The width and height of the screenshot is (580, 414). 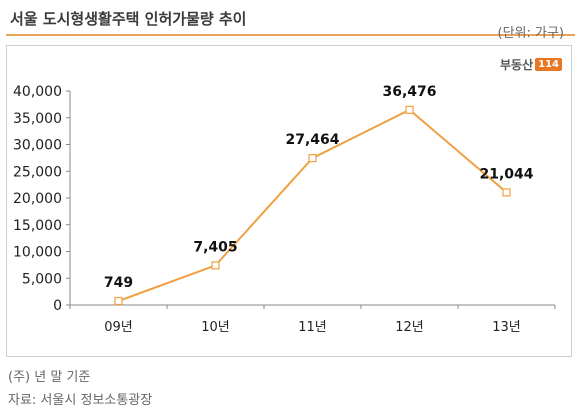 I want to click on y-tick-label: 20,000, so click(x=37, y=199).